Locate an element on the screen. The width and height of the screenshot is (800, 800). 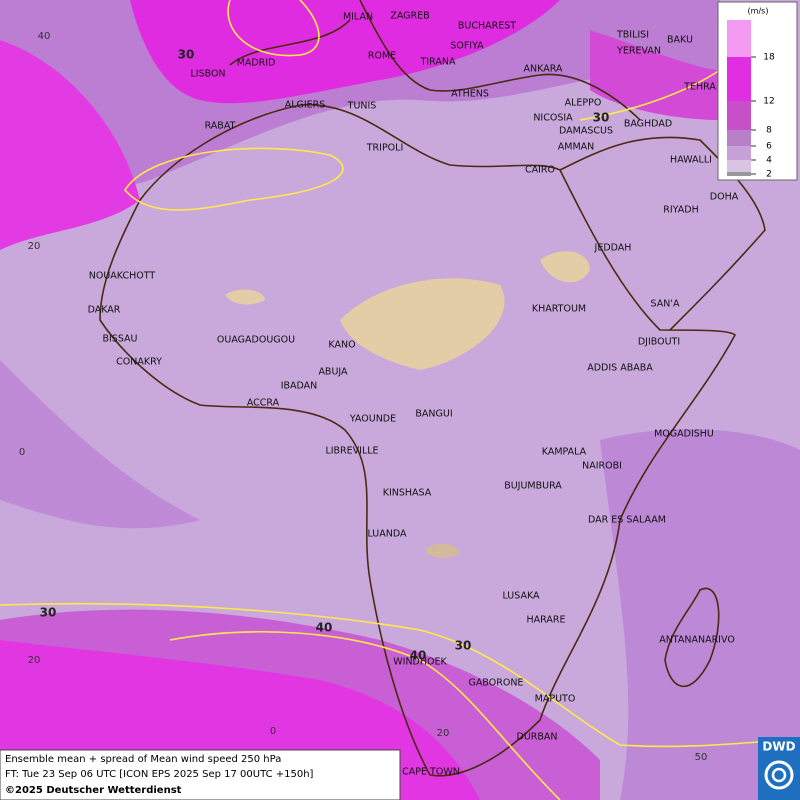
city-label: NICOSIA is located at coordinates (553, 118).